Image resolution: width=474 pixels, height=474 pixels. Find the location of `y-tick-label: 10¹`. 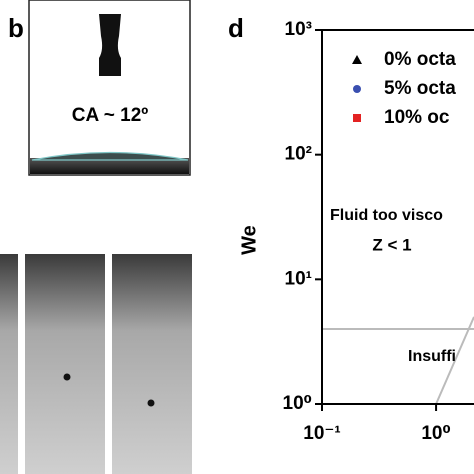

y-tick-label: 10¹ is located at coordinates (298, 278).